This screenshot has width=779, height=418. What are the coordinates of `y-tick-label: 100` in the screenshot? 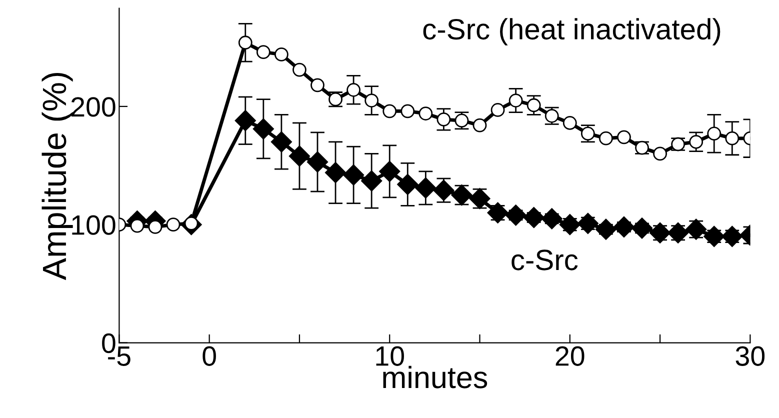 It's located at (94, 225).